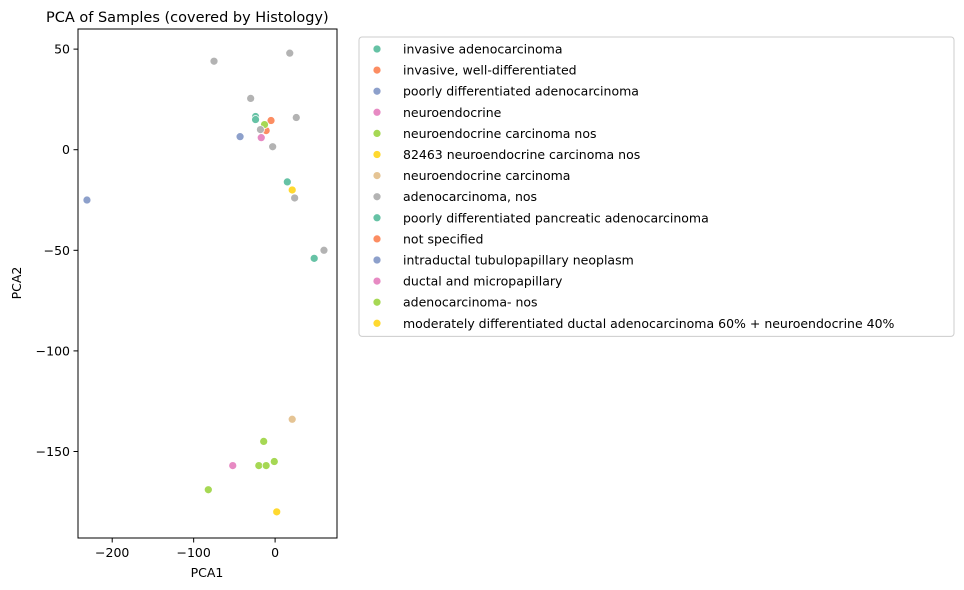  I want to click on y-tick-label: −50, so click(57, 250).